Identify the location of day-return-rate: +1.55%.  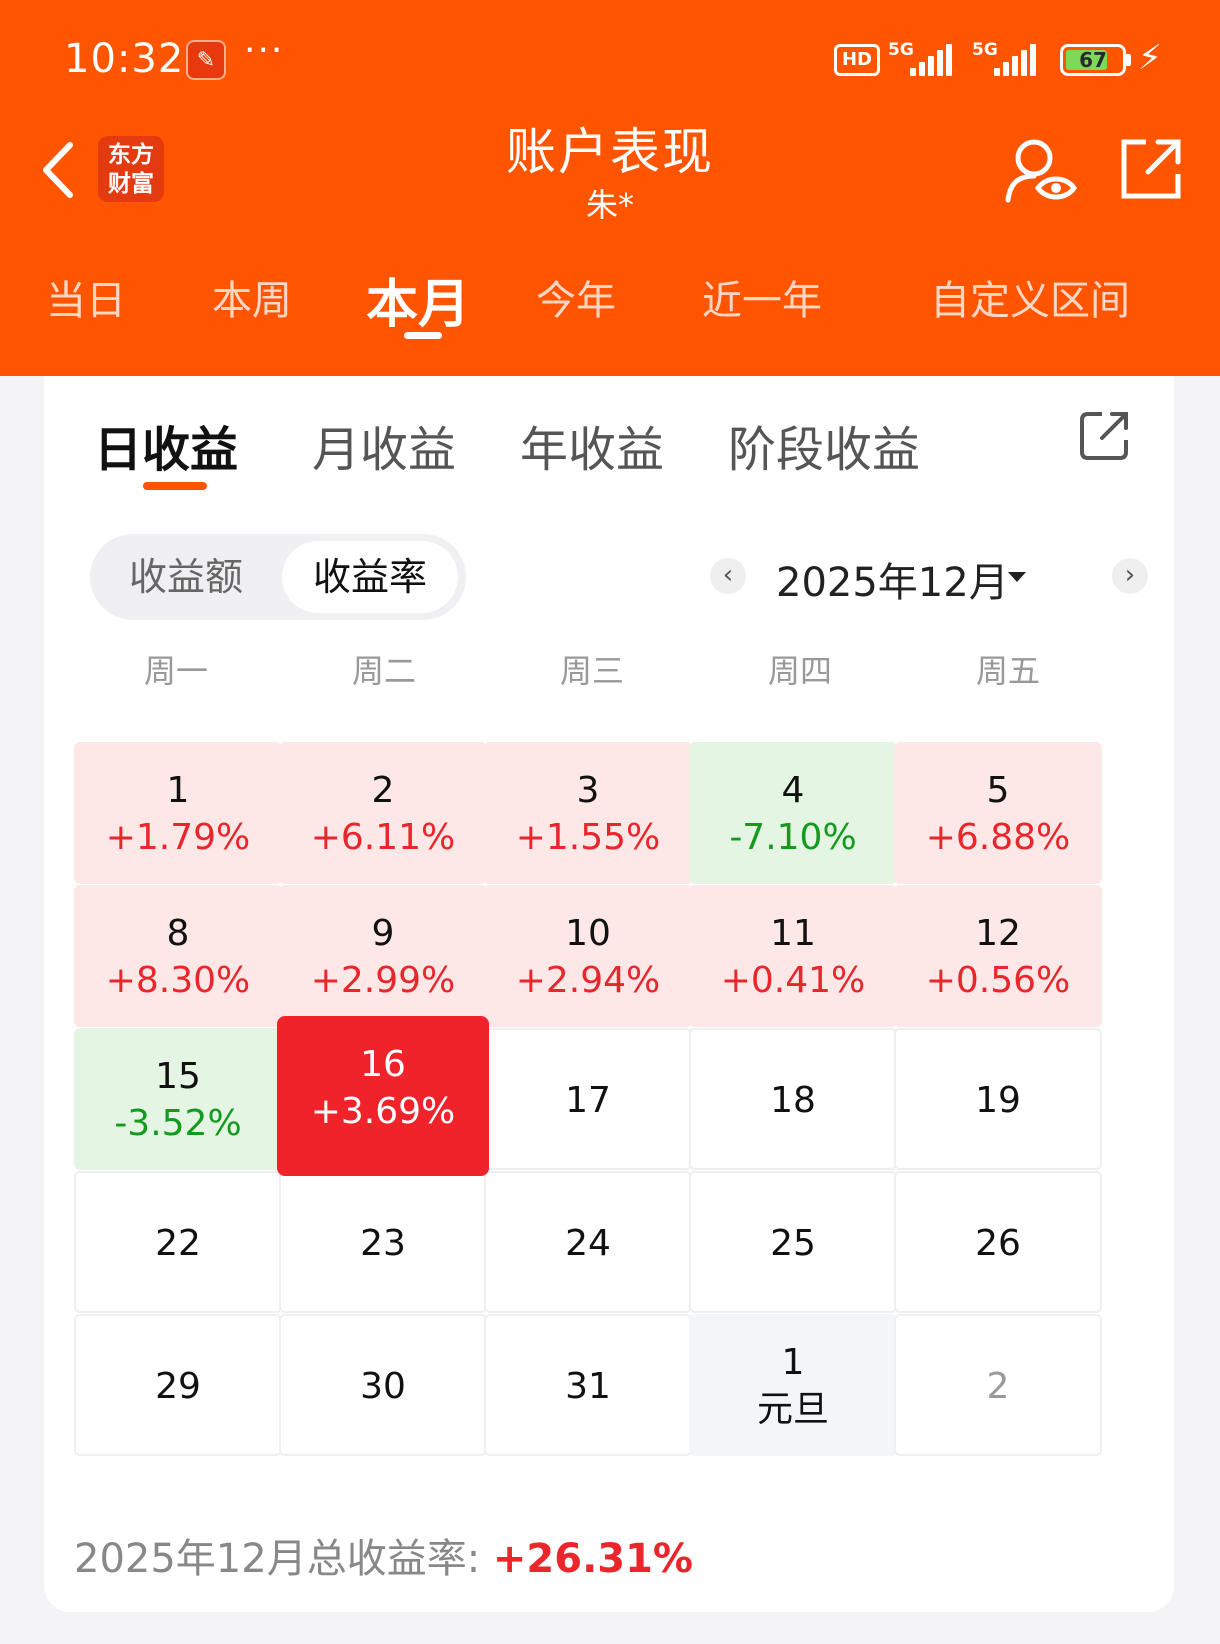
(588, 837).